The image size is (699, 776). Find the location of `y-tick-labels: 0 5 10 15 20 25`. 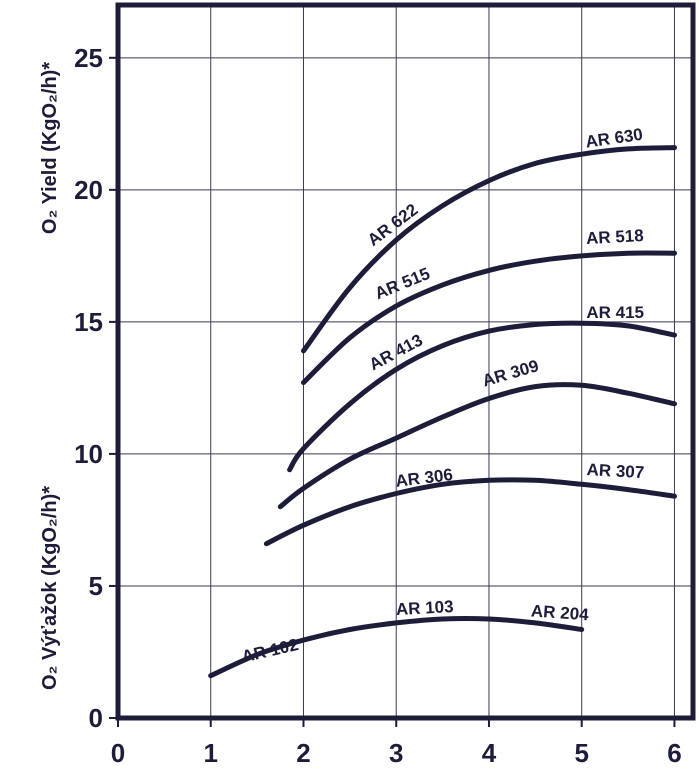

y-tick-labels: 0 5 10 15 20 25 is located at coordinates (88, 388).